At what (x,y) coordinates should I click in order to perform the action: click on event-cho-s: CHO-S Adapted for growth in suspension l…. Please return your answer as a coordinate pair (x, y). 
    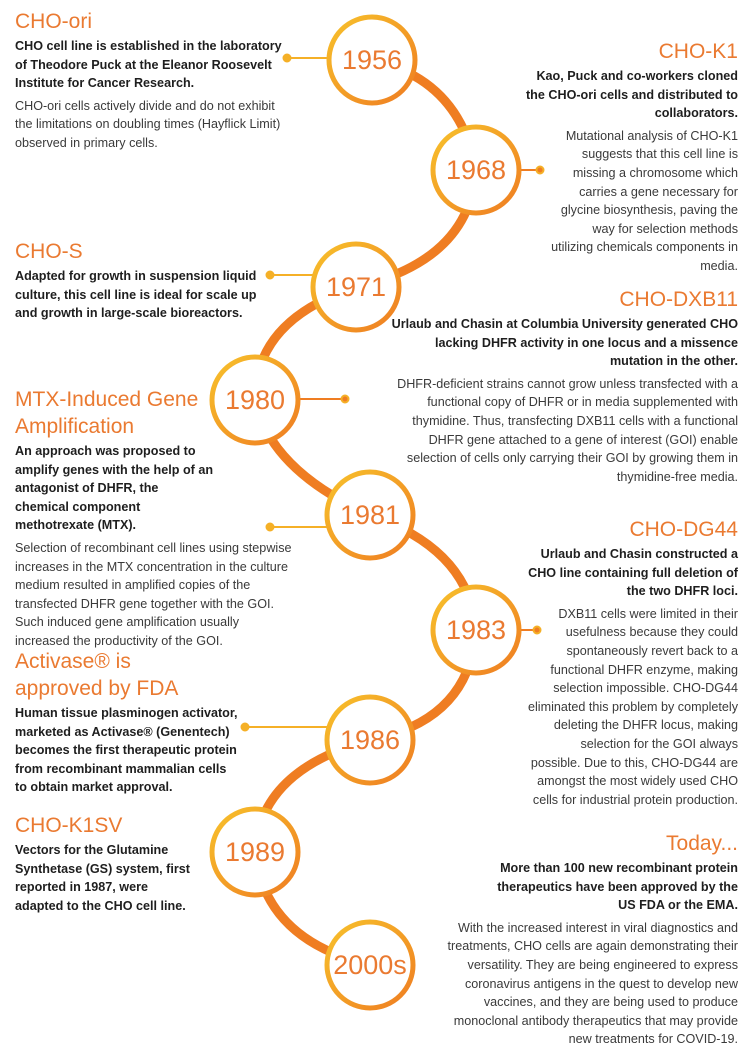
    Looking at the image, I should click on (140, 282).